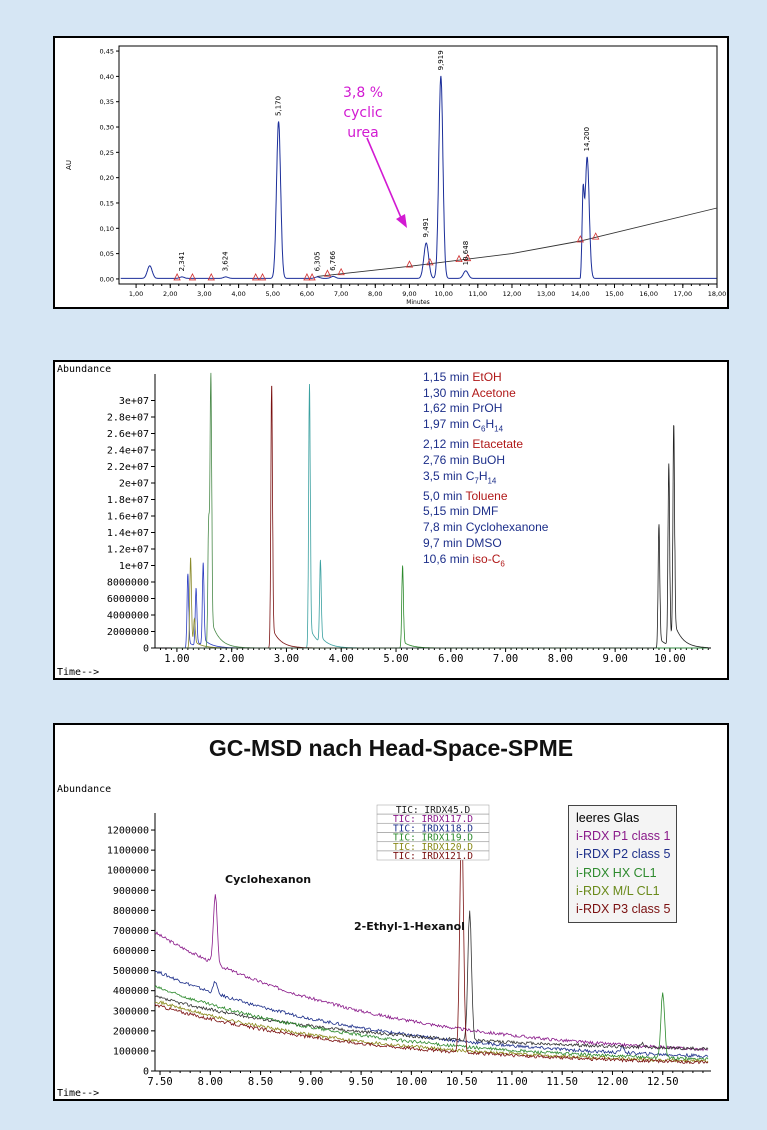 This screenshot has height=1130, width=767. I want to click on x-tick-label: 10,00, so click(443, 294).